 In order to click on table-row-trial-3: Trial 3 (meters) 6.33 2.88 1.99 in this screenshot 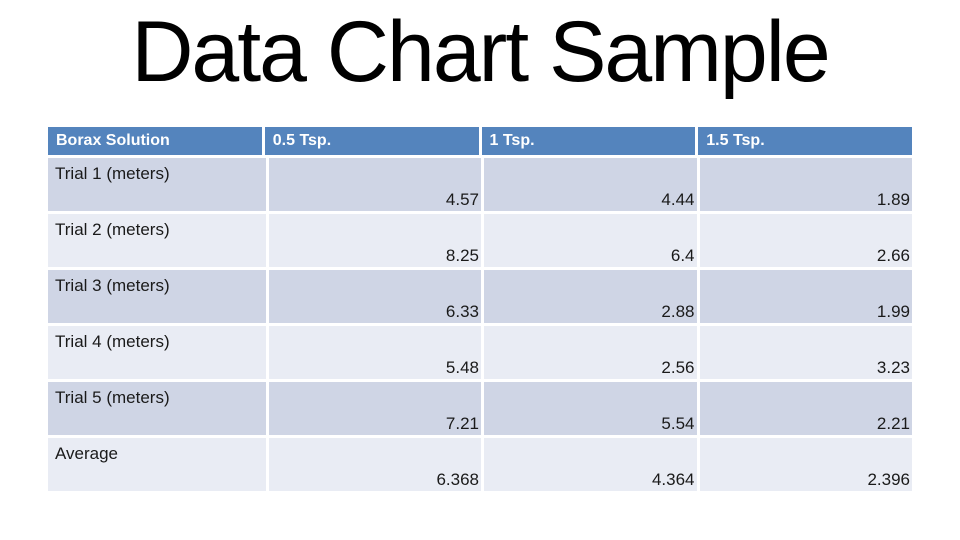, I will do `click(480, 296)`.